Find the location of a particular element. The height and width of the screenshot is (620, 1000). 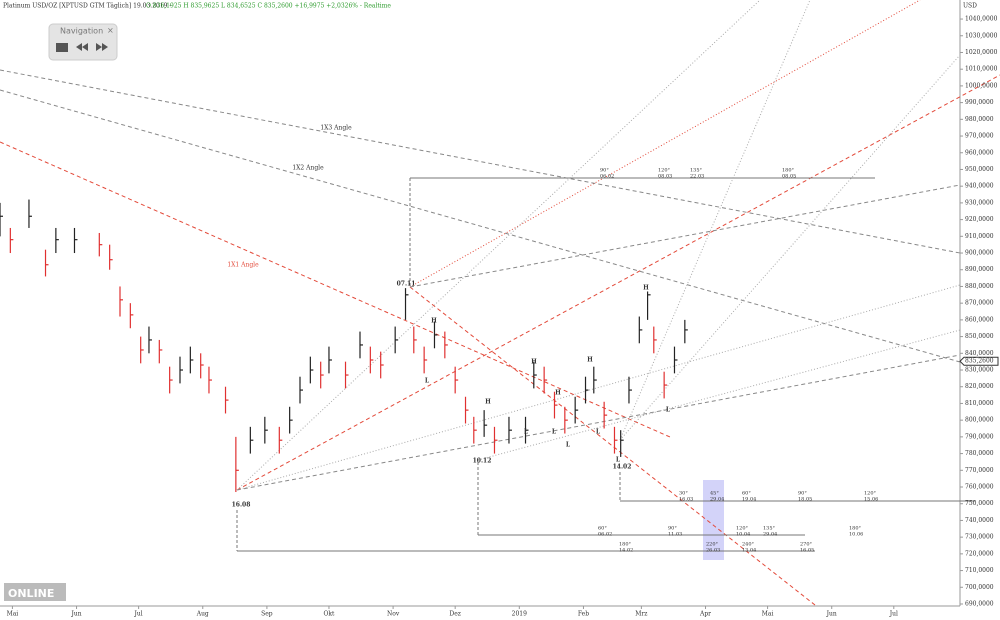

y-axis-label: USD is located at coordinates (970, 6).